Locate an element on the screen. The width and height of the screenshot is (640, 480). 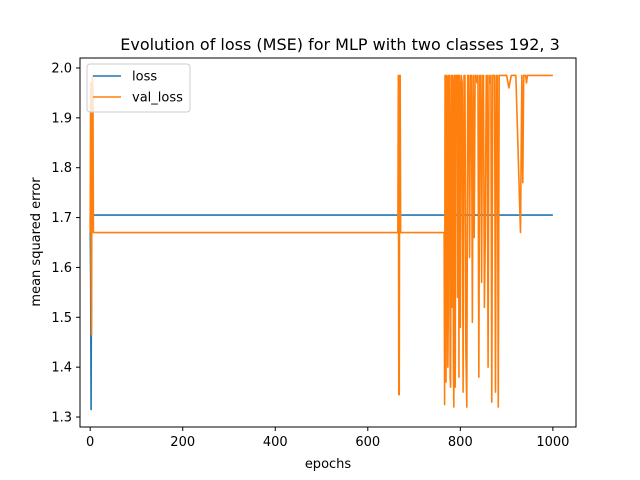
legend: loss val_loss is located at coordinates (138, 88).